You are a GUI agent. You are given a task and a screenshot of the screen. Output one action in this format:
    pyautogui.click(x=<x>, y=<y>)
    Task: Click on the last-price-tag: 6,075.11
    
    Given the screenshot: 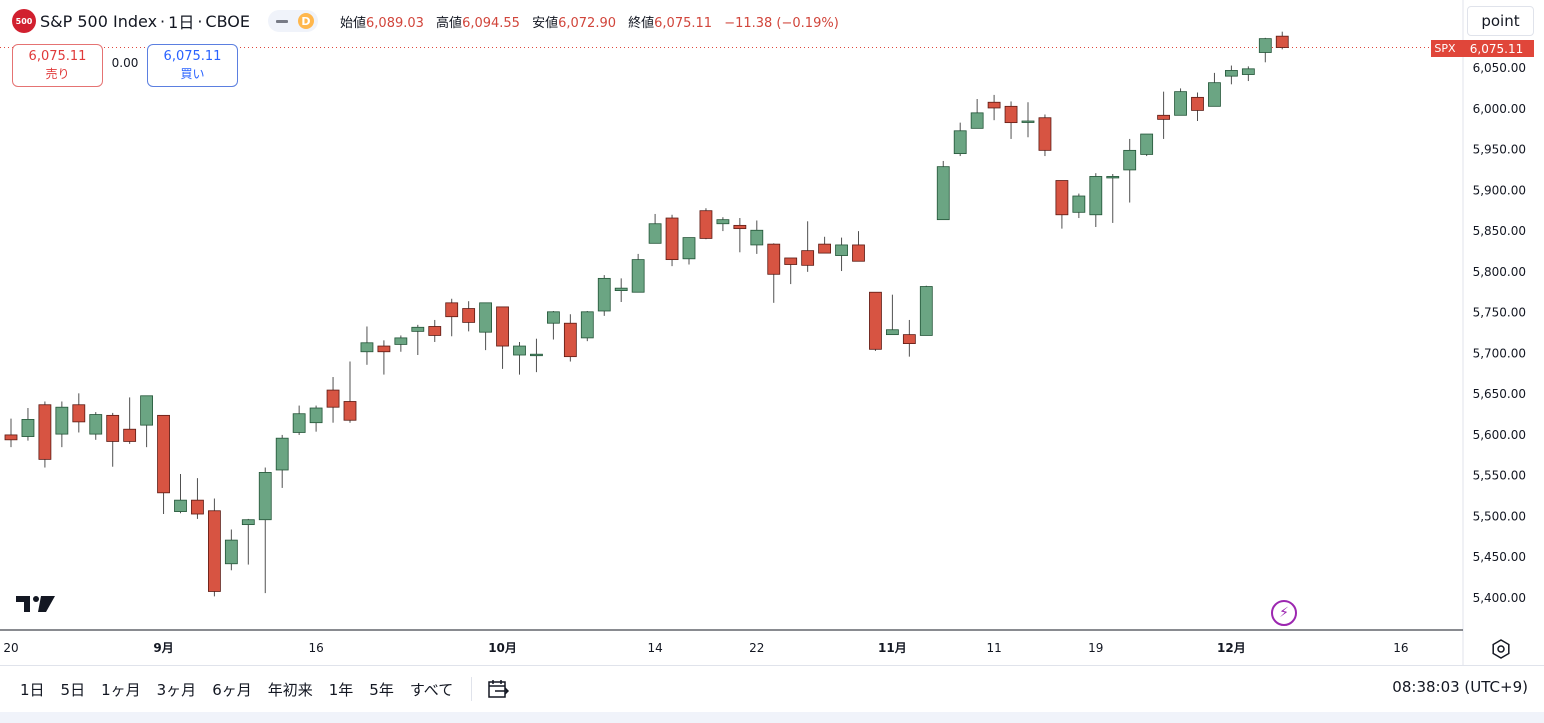 What is the action you would take?
    pyautogui.click(x=1496, y=48)
    